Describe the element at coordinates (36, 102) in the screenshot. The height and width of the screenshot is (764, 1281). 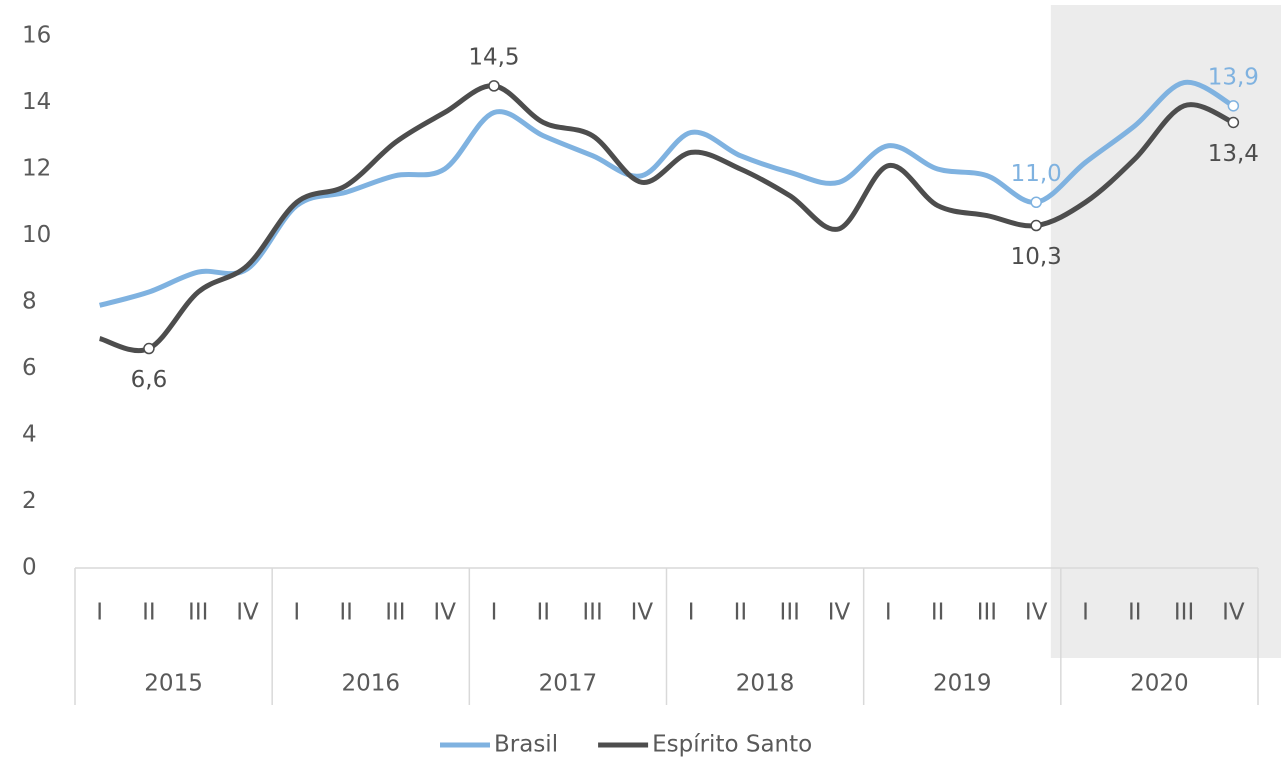
I see `y-tick-label: 14` at that location.